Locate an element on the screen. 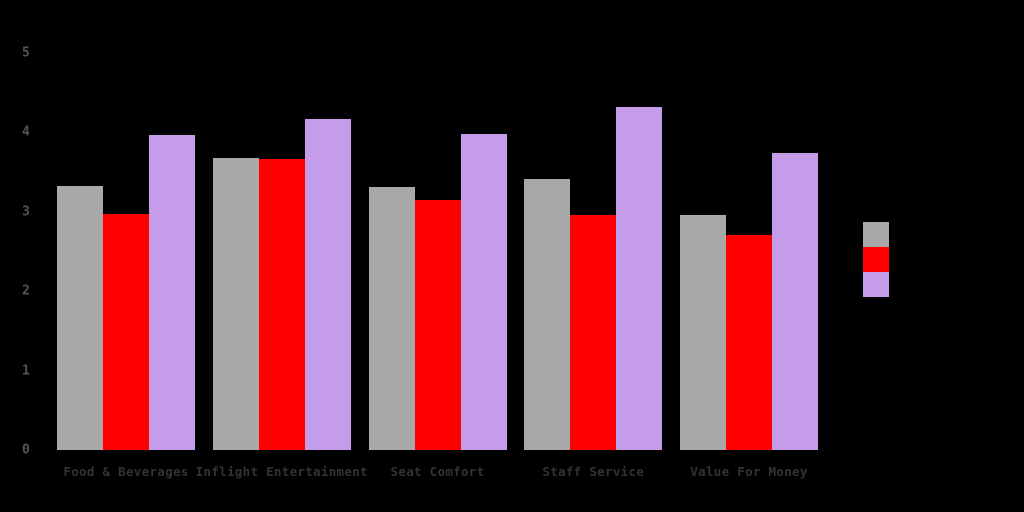 The width and height of the screenshot is (1024, 512). y-axis-tick-label: 5 is located at coordinates (26, 52).